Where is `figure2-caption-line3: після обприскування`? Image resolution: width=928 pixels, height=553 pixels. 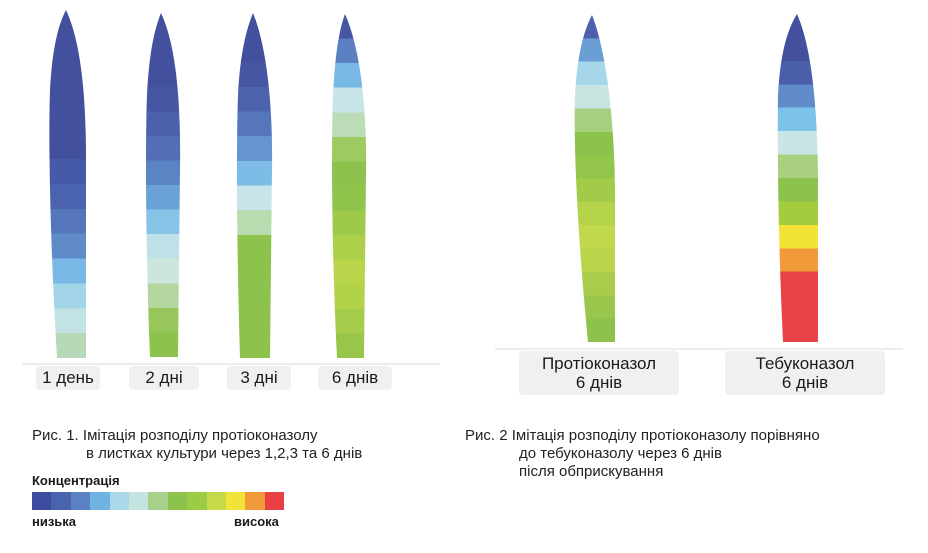 figure2-caption-line3: після обприскування is located at coordinates (591, 471).